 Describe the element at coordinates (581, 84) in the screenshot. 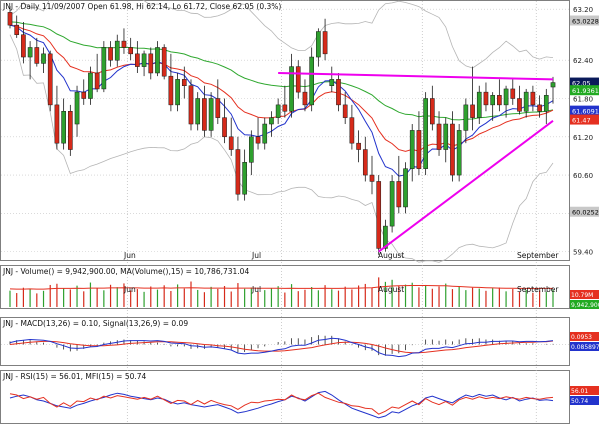

I see `price-value-flag-label: 62.05` at that location.